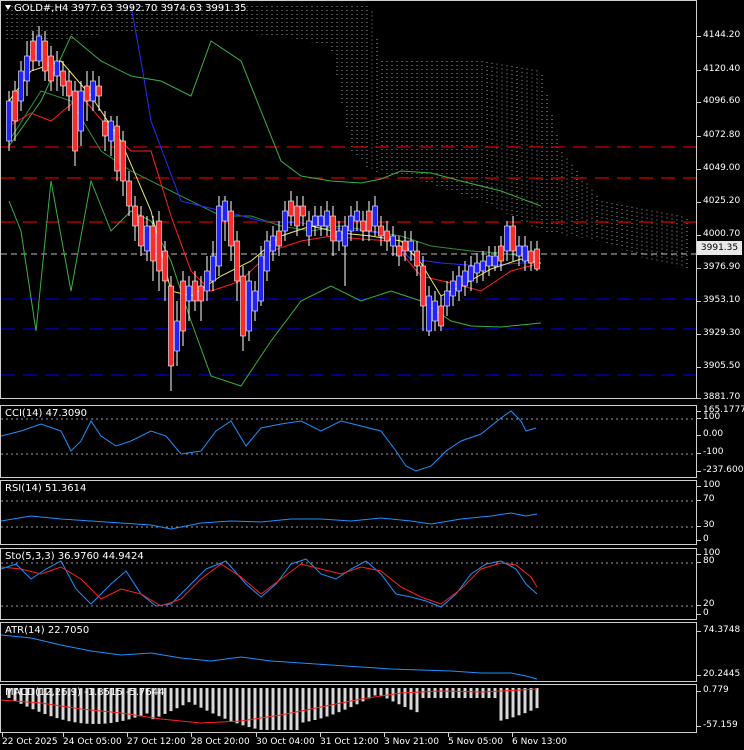 The image size is (744, 750). I want to click on time-tick-label: 3 Nov 21:00, so click(411, 742).